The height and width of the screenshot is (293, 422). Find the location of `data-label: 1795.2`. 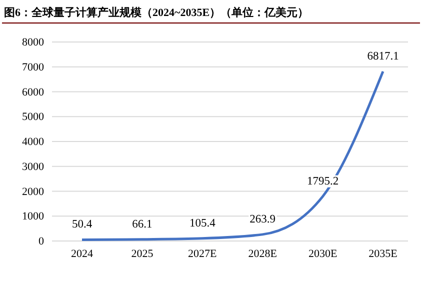

data-label: 1795.2 is located at coordinates (322, 181).